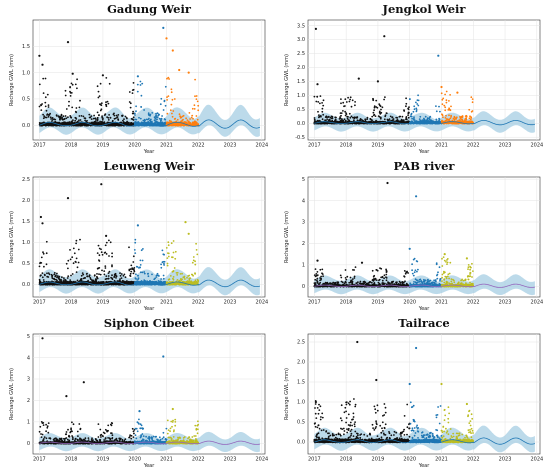 This screenshot has width=550, height=471. What do you see at coordinates (317, 84) in the screenshot?
I see `peak-point` at bounding box center [317, 84].